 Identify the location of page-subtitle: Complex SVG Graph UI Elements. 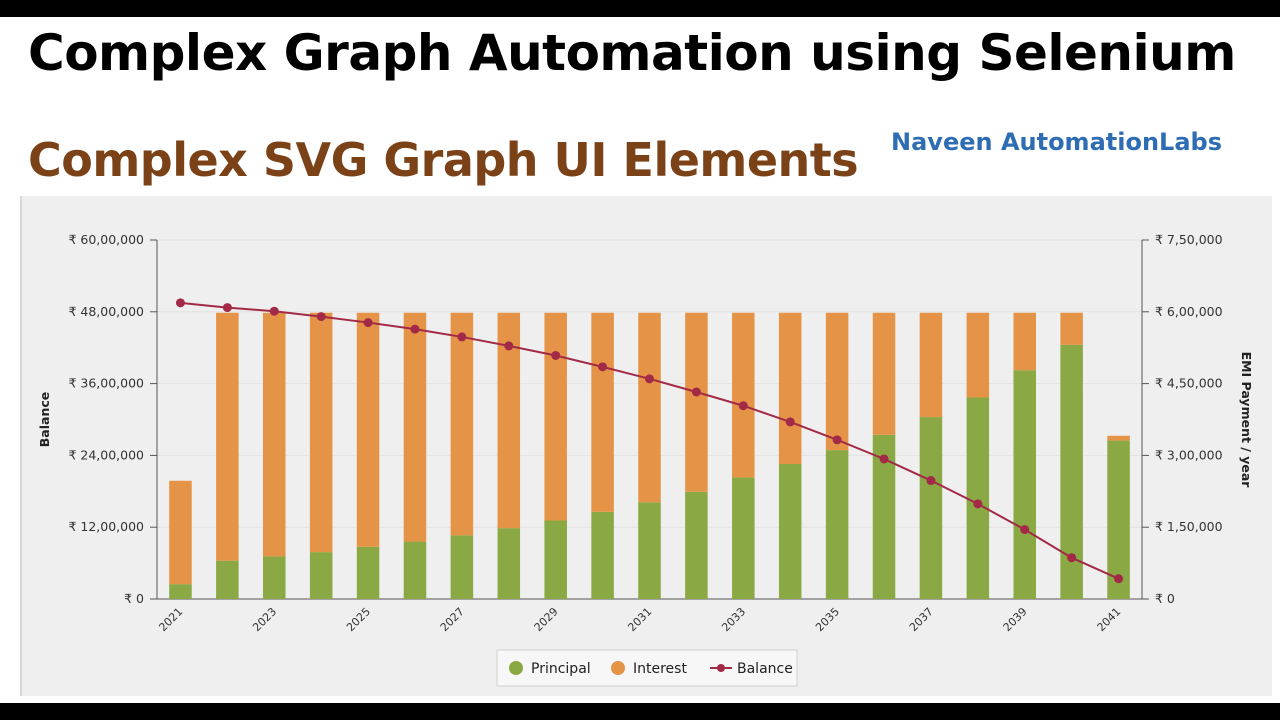
(443, 160).